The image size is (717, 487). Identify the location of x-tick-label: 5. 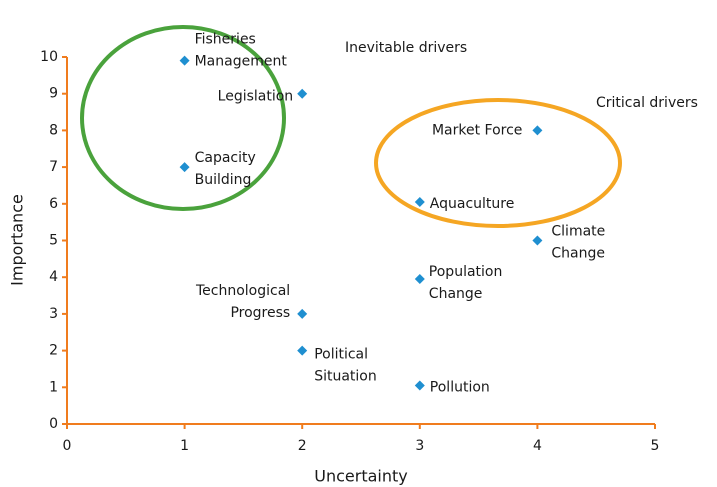
(655, 446).